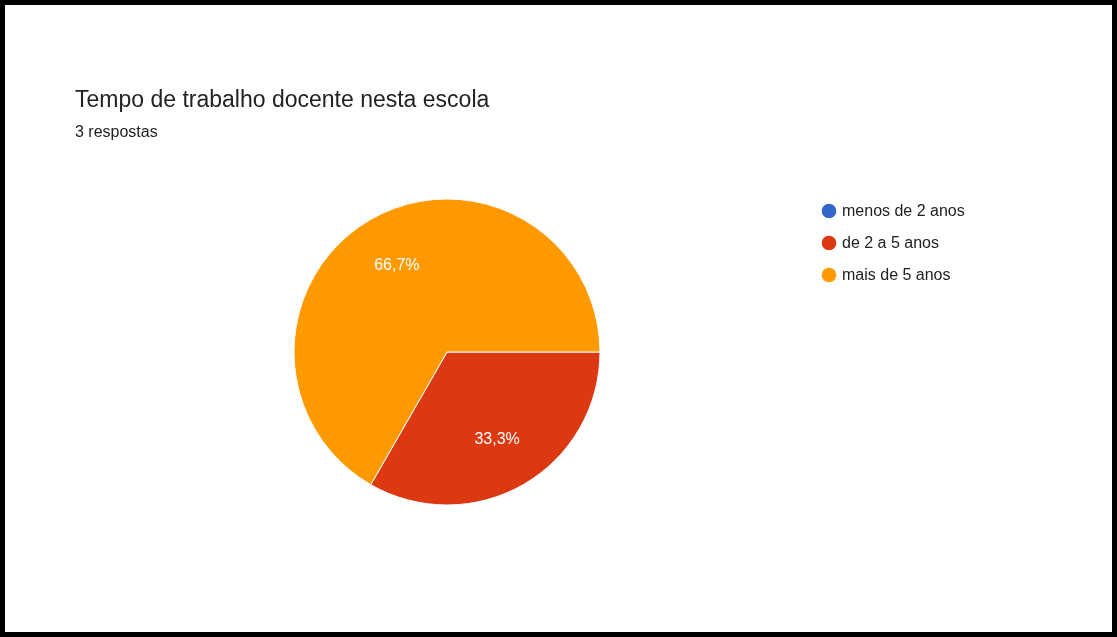  What do you see at coordinates (397, 265) in the screenshot?
I see `data-label: 66,7%` at bounding box center [397, 265].